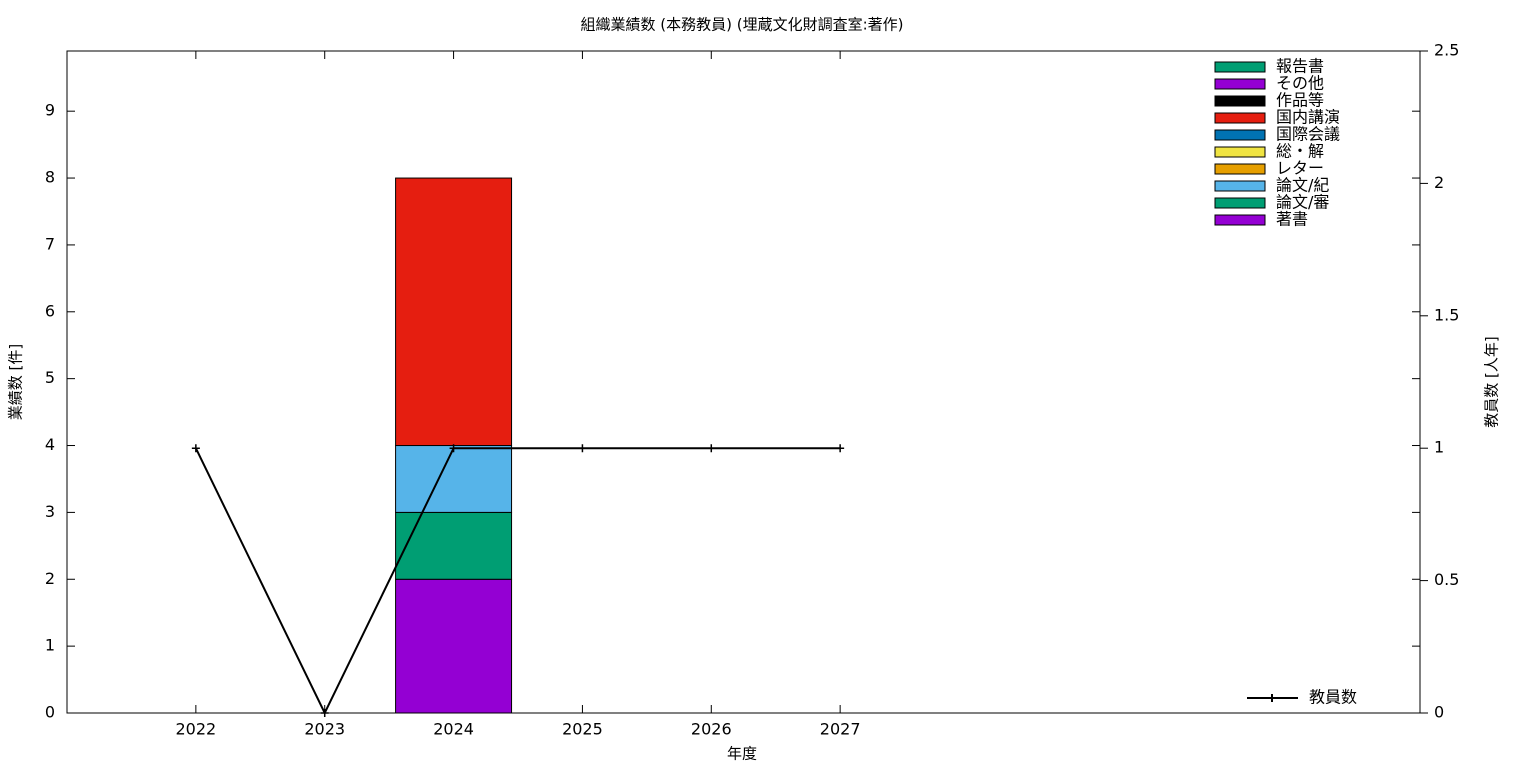 The width and height of the screenshot is (1536, 768). Describe the element at coordinates (50, 310) in the screenshot. I see `y-tick-label: 6` at that location.